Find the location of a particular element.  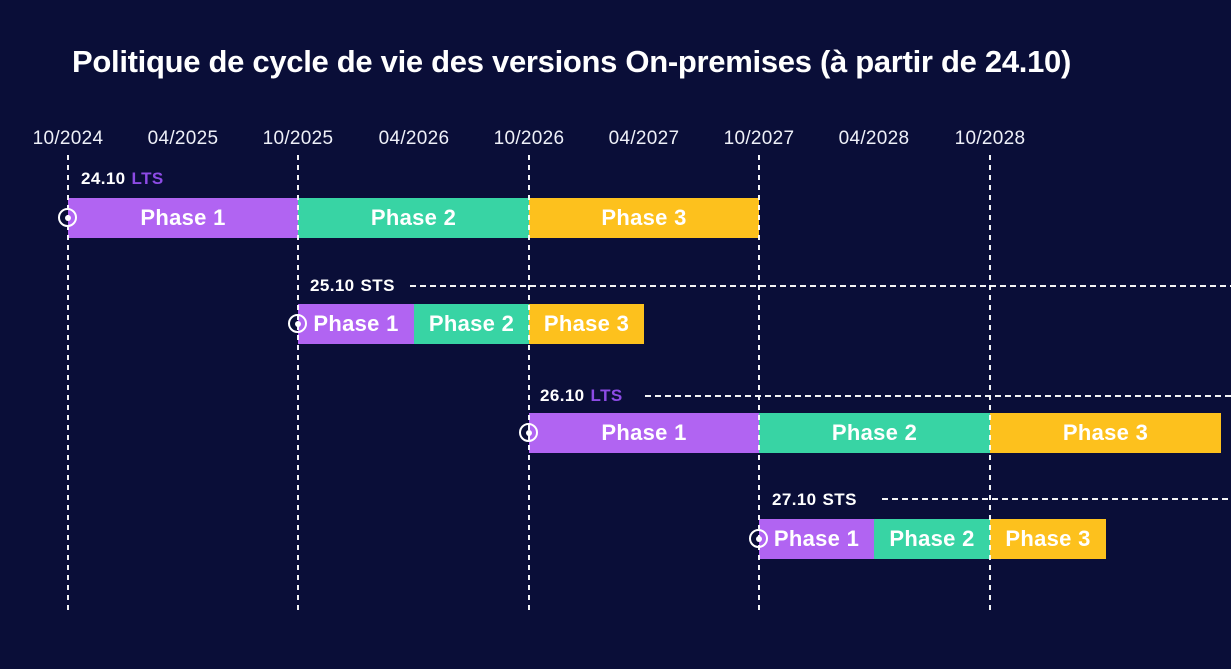

release-label: 25.10 STS is located at coordinates (352, 286).